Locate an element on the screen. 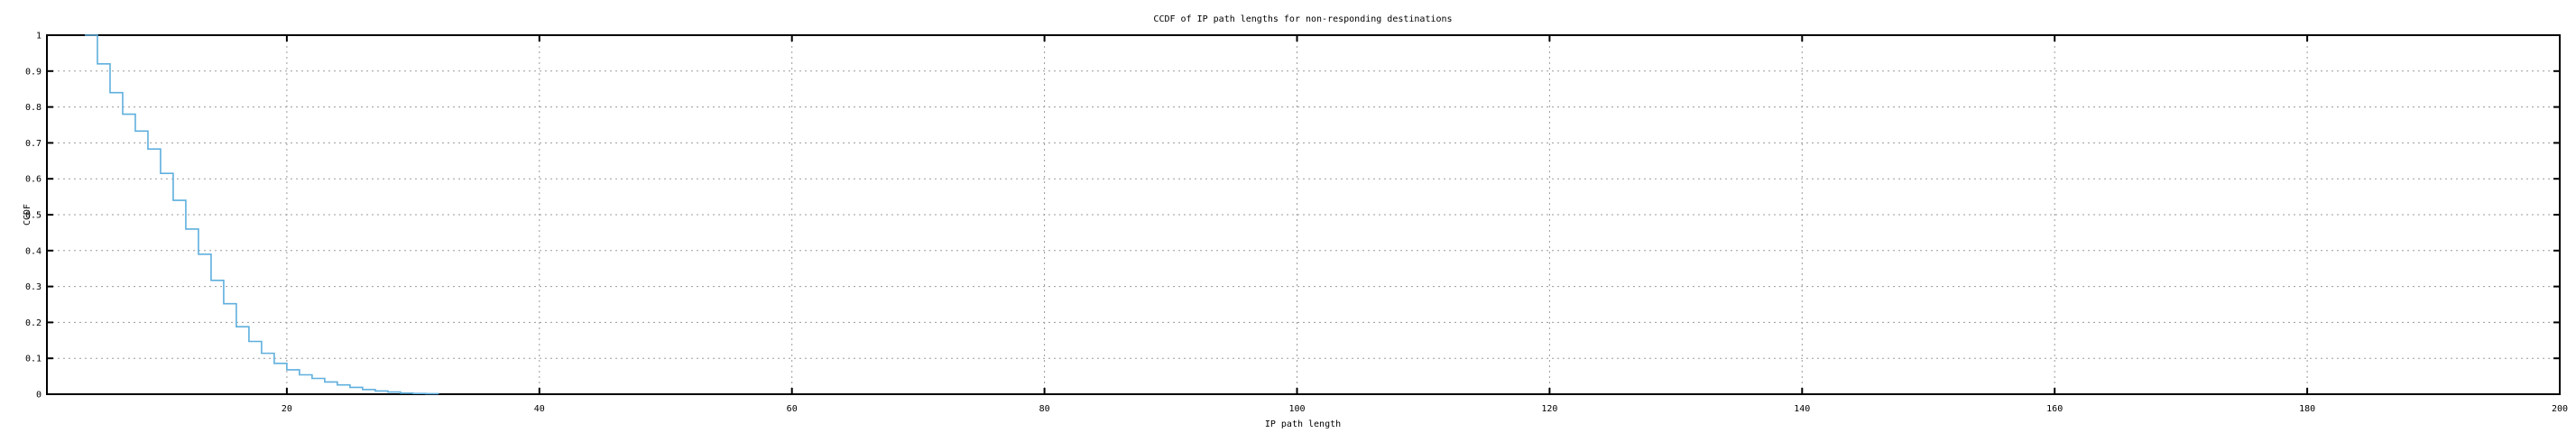 Image resolution: width=2576 pixels, height=433 pixels. x-tick-label: 200 is located at coordinates (2560, 409).